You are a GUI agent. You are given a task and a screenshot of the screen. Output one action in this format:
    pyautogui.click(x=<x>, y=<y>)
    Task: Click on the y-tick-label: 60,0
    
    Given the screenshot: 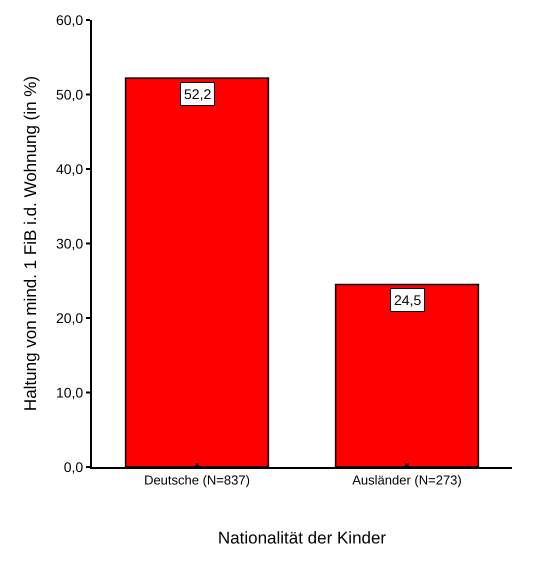 What is the action you would take?
    pyautogui.click(x=70, y=20)
    